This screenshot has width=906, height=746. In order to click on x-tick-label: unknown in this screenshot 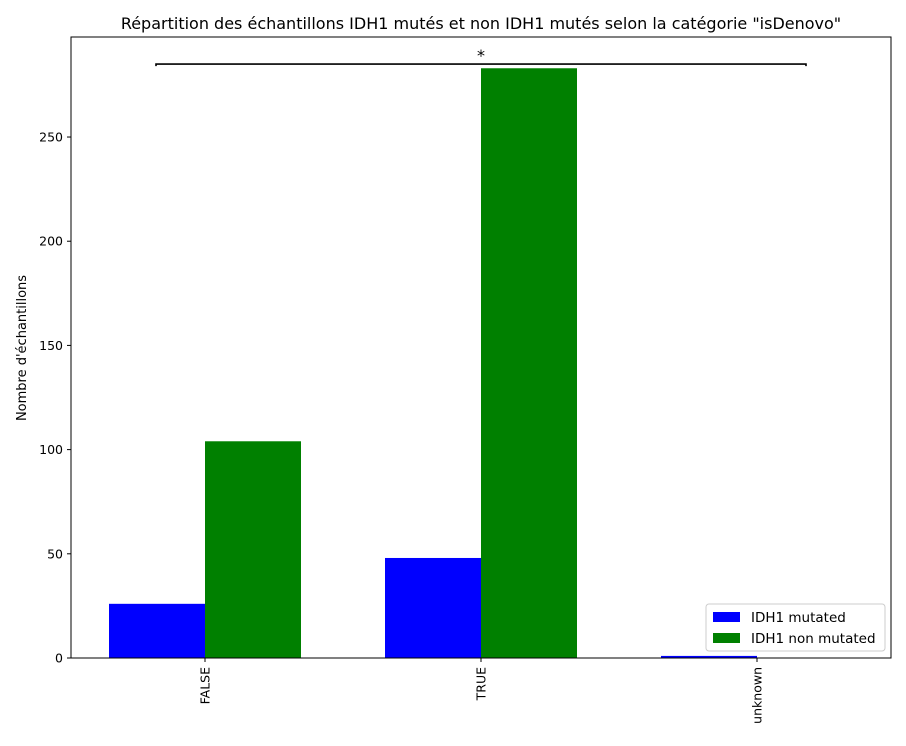, I will do `click(757, 695)`.